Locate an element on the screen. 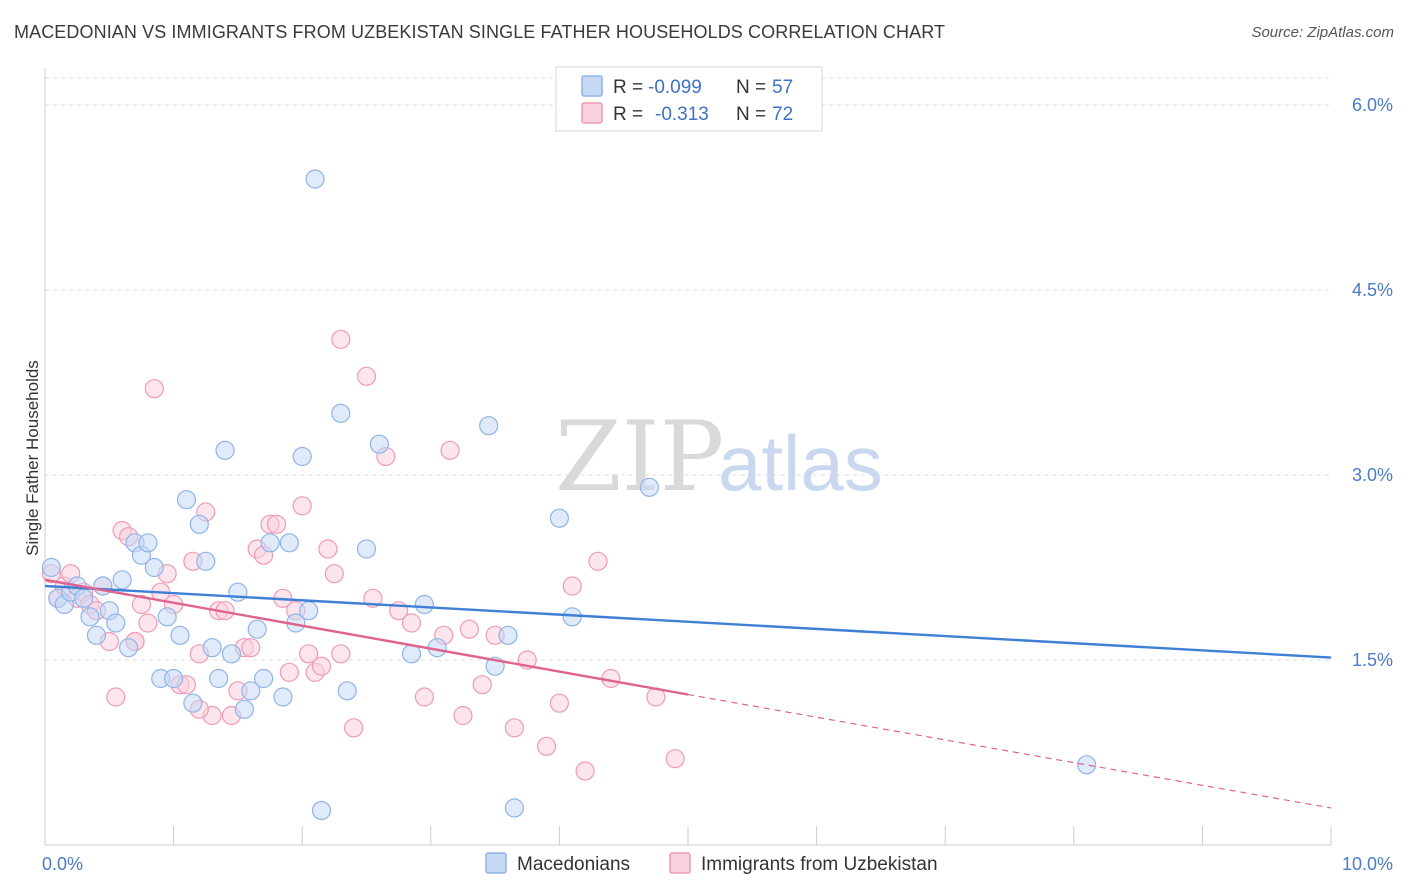 The width and height of the screenshot is (1406, 892). watermark-zip: ZIP is located at coordinates (639, 457).